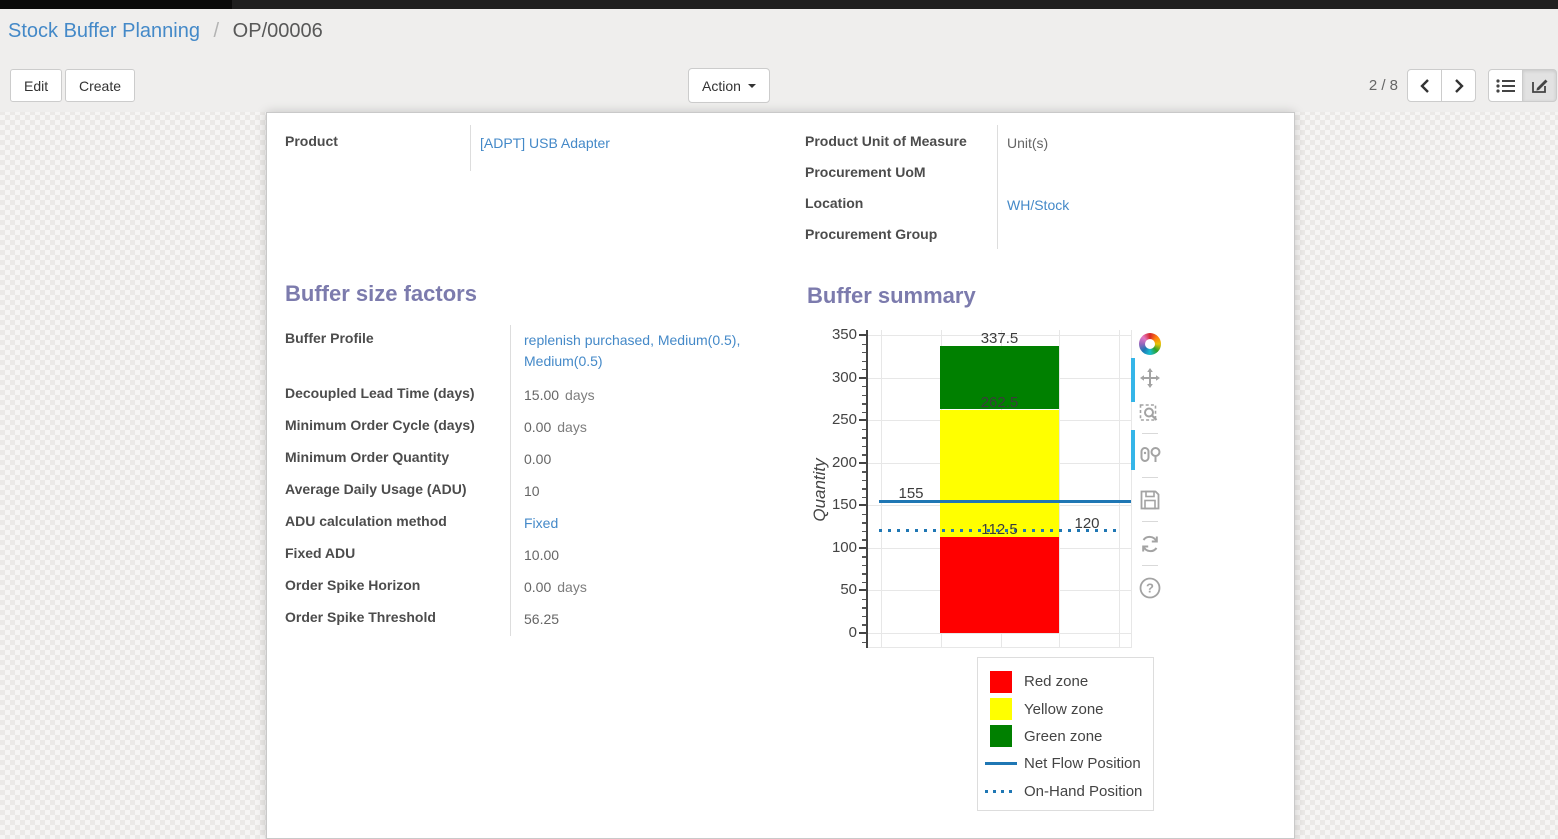 The image size is (1558, 839). Describe the element at coordinates (911, 494) in the screenshot. I see `chart-value-label: 155` at that location.